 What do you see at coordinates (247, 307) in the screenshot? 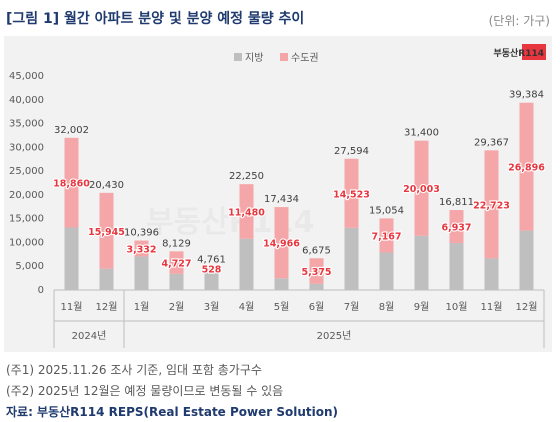
I see `x-tick-label: 4월` at bounding box center [247, 307].